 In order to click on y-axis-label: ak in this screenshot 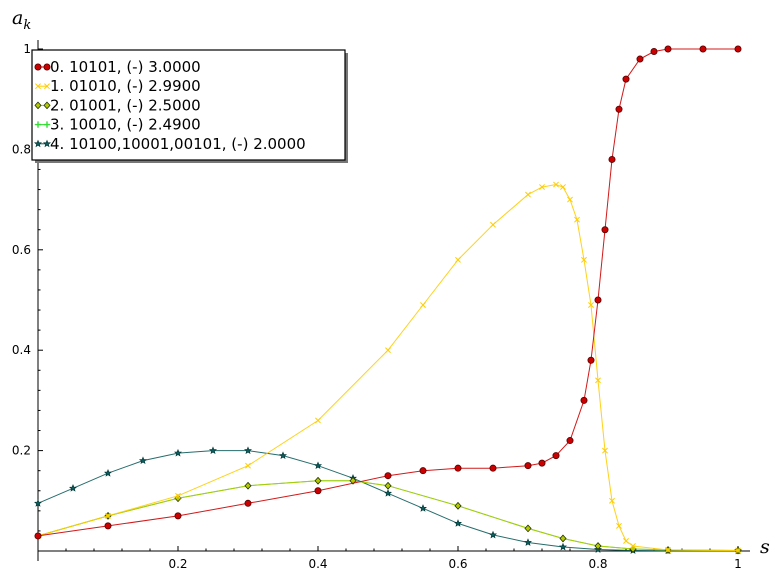, I will do `click(21, 20)`.